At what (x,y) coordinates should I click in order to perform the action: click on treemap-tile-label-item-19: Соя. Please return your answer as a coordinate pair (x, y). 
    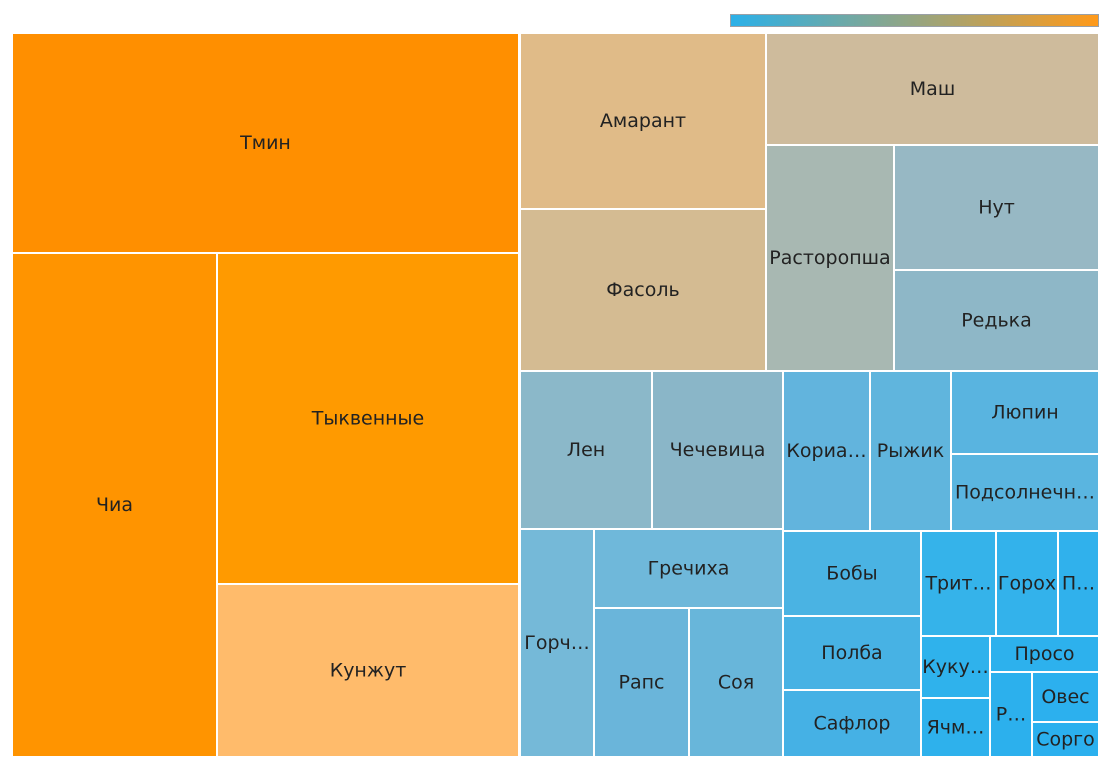
    Looking at the image, I should click on (736, 683).